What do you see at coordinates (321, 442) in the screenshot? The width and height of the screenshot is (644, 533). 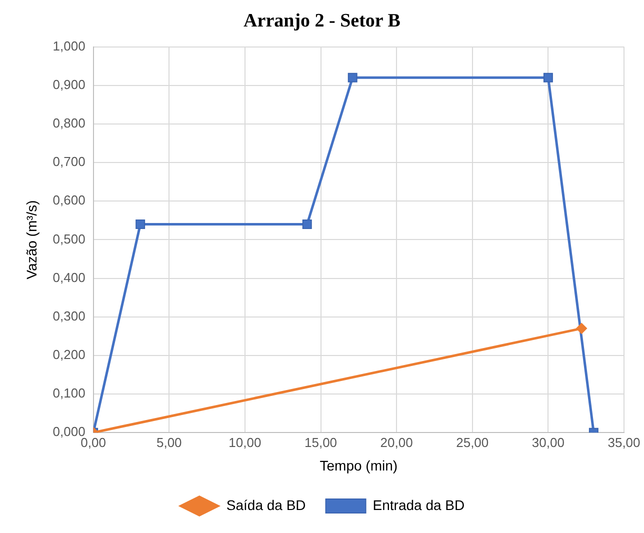 I see `x-tick-label: 15,00` at bounding box center [321, 442].